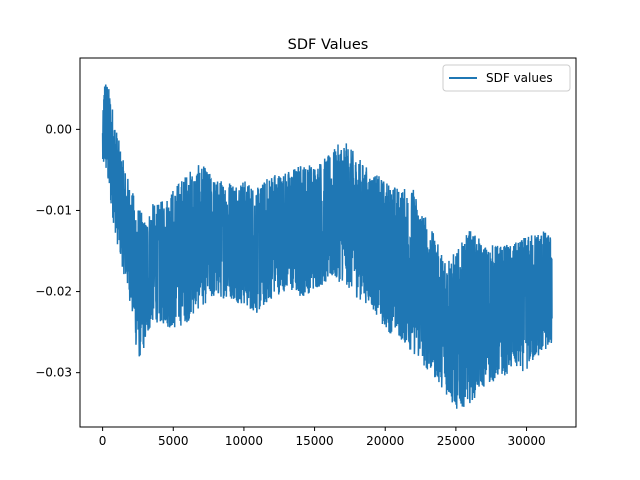 This screenshot has width=640, height=480. What do you see at coordinates (244, 441) in the screenshot?
I see `x-tick-label: 10000` at bounding box center [244, 441].